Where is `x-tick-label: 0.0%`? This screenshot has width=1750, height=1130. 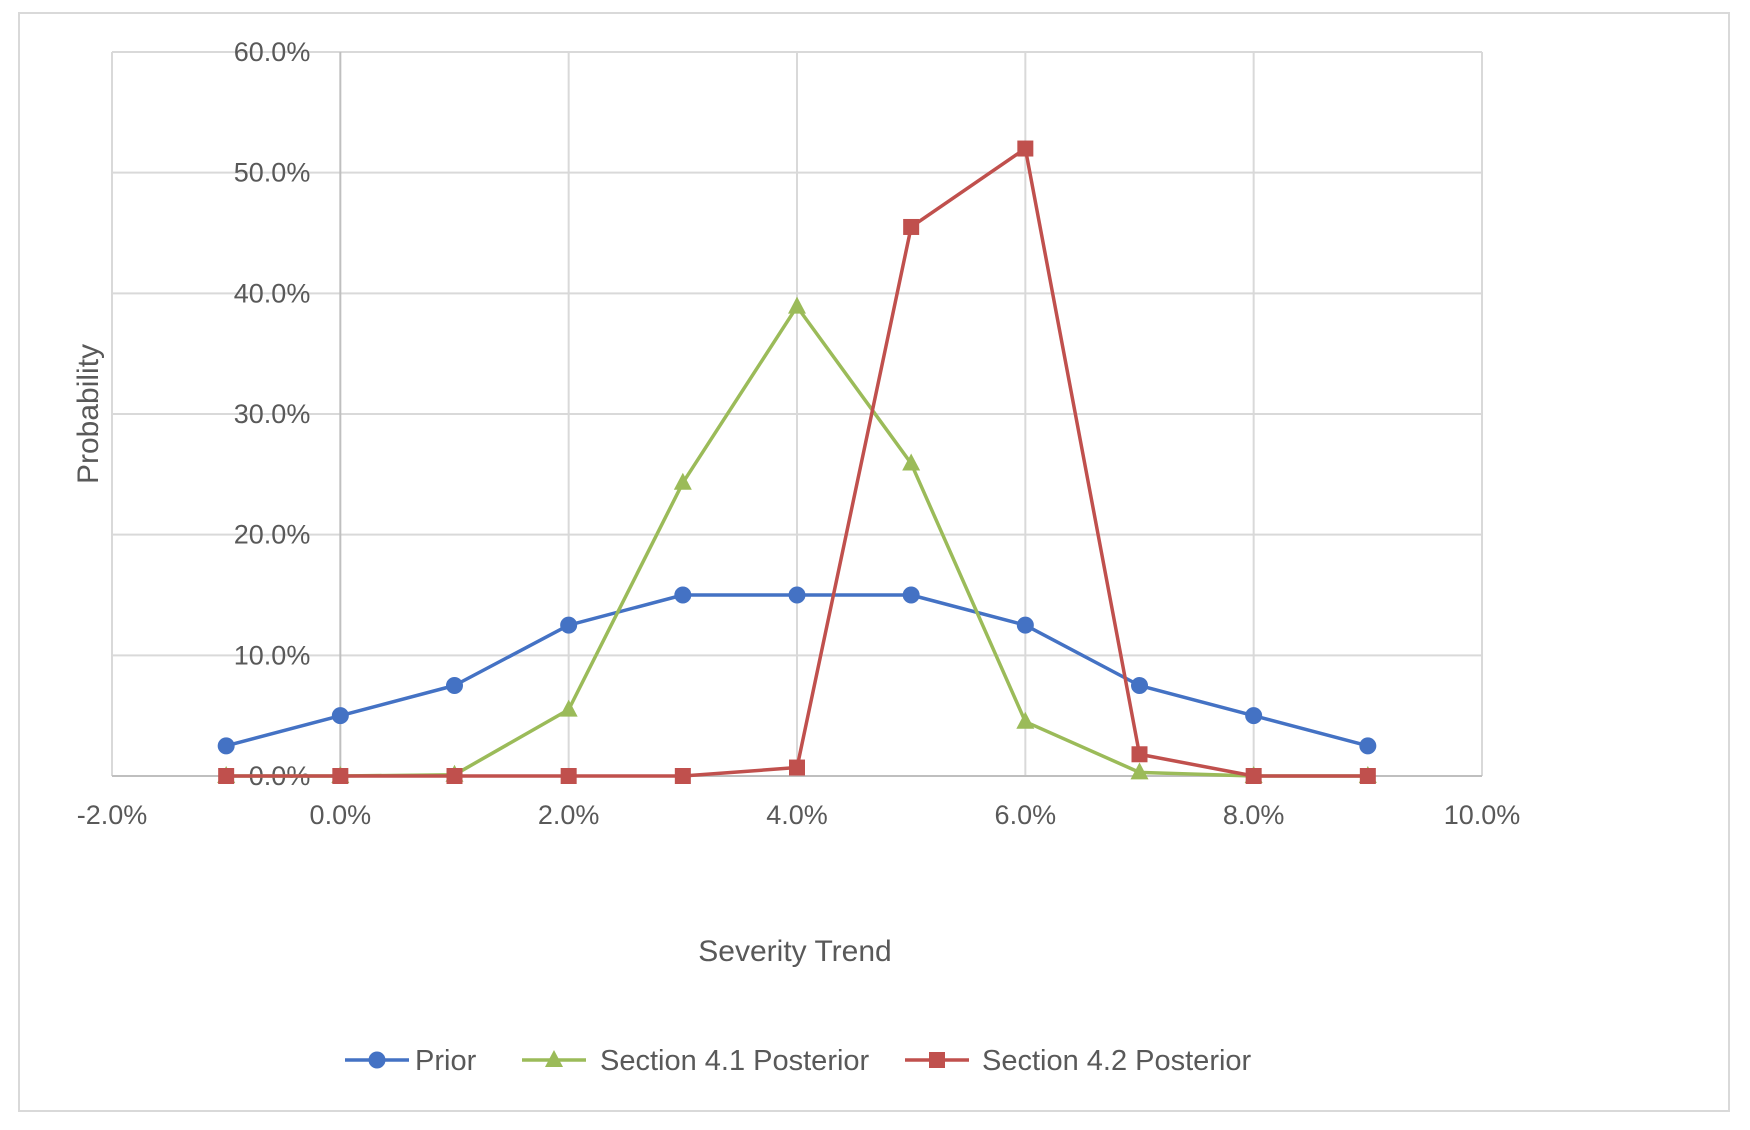 x-tick-label: 0.0% is located at coordinates (341, 815).